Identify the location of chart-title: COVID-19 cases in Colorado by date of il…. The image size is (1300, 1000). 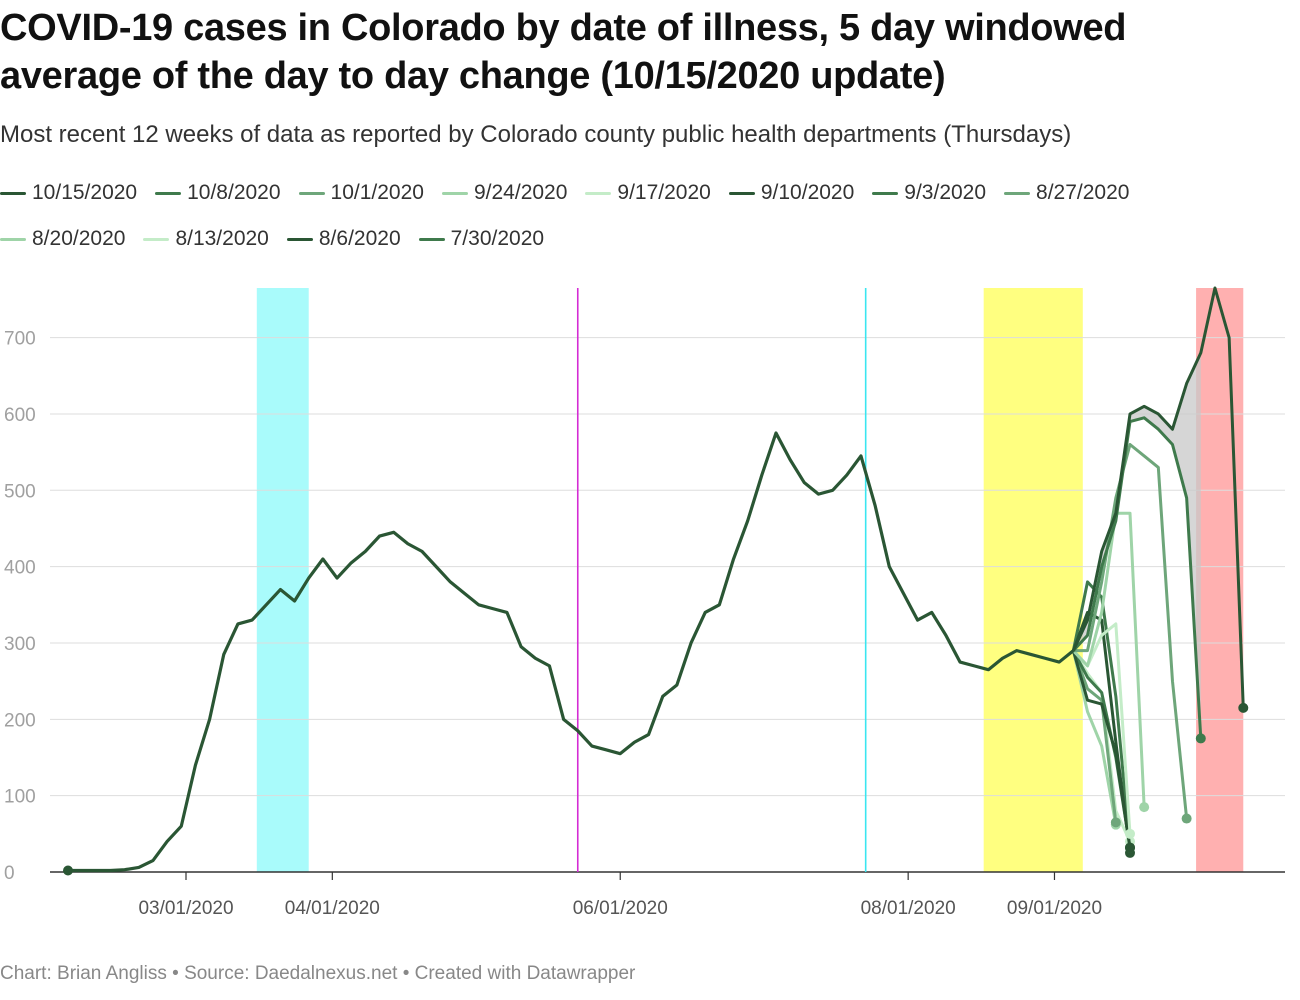
(645, 52).